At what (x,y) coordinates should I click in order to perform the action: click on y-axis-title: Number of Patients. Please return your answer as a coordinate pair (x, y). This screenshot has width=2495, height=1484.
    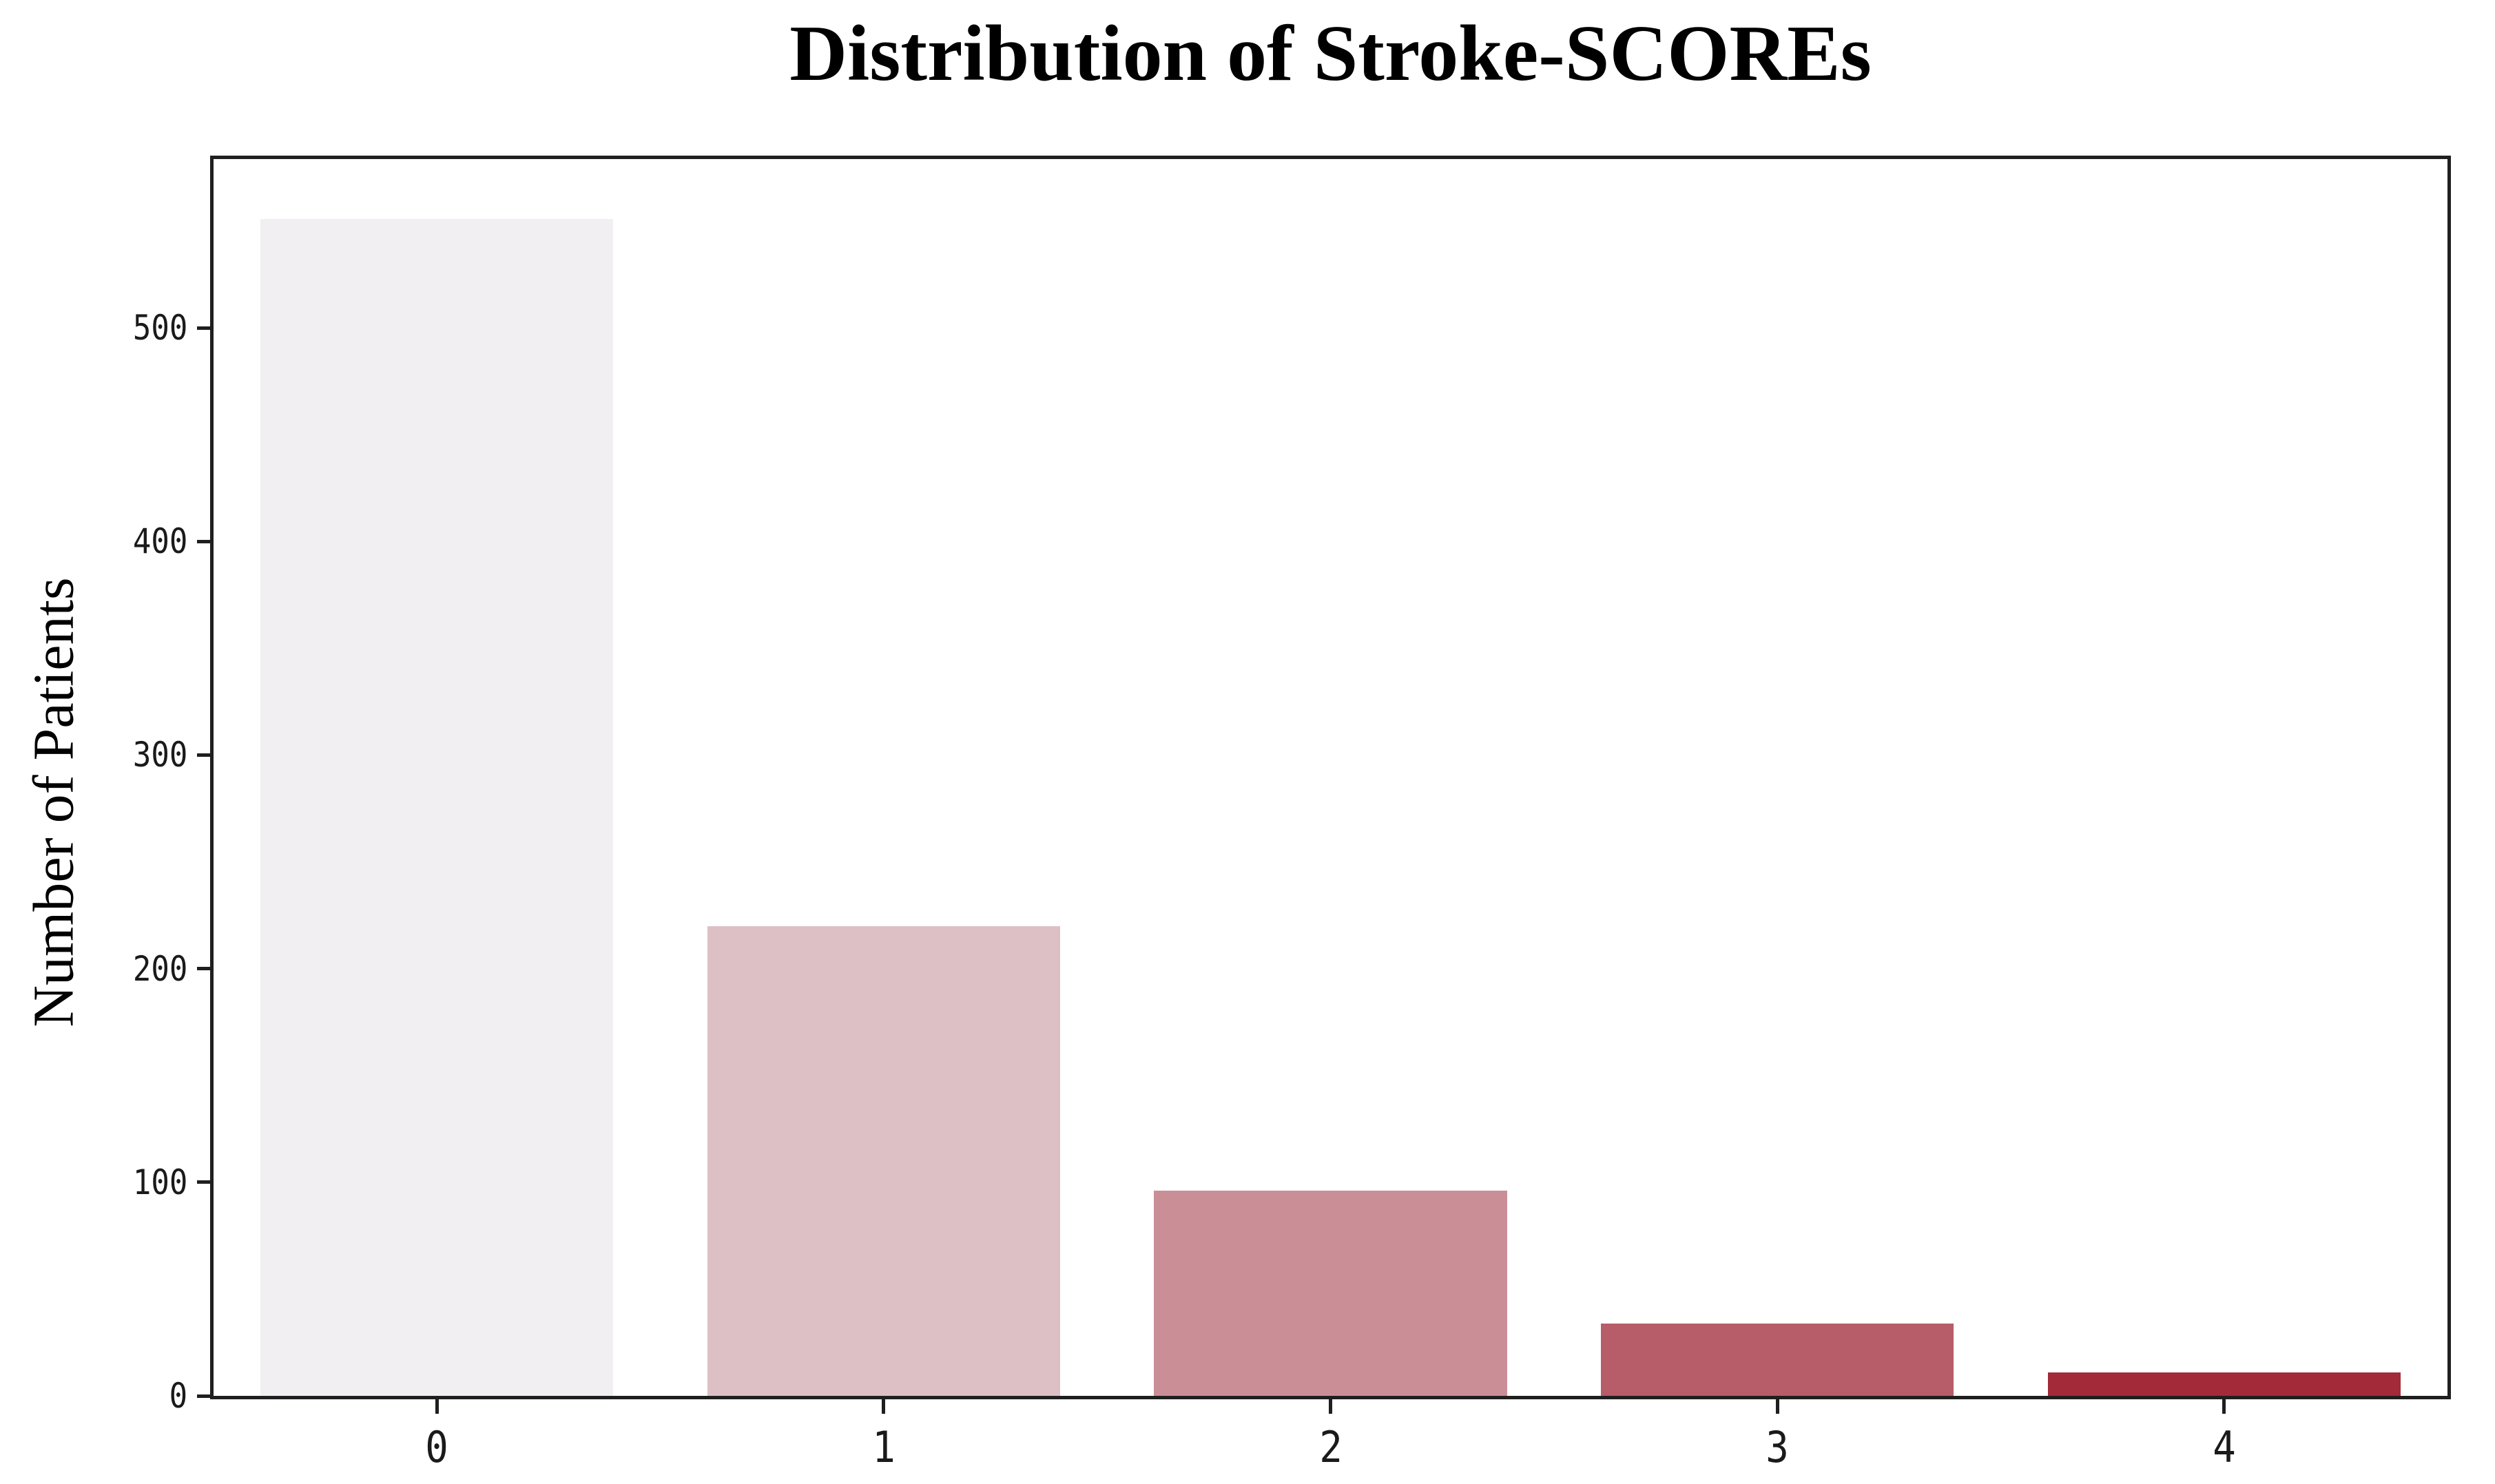
    Looking at the image, I should click on (53, 802).